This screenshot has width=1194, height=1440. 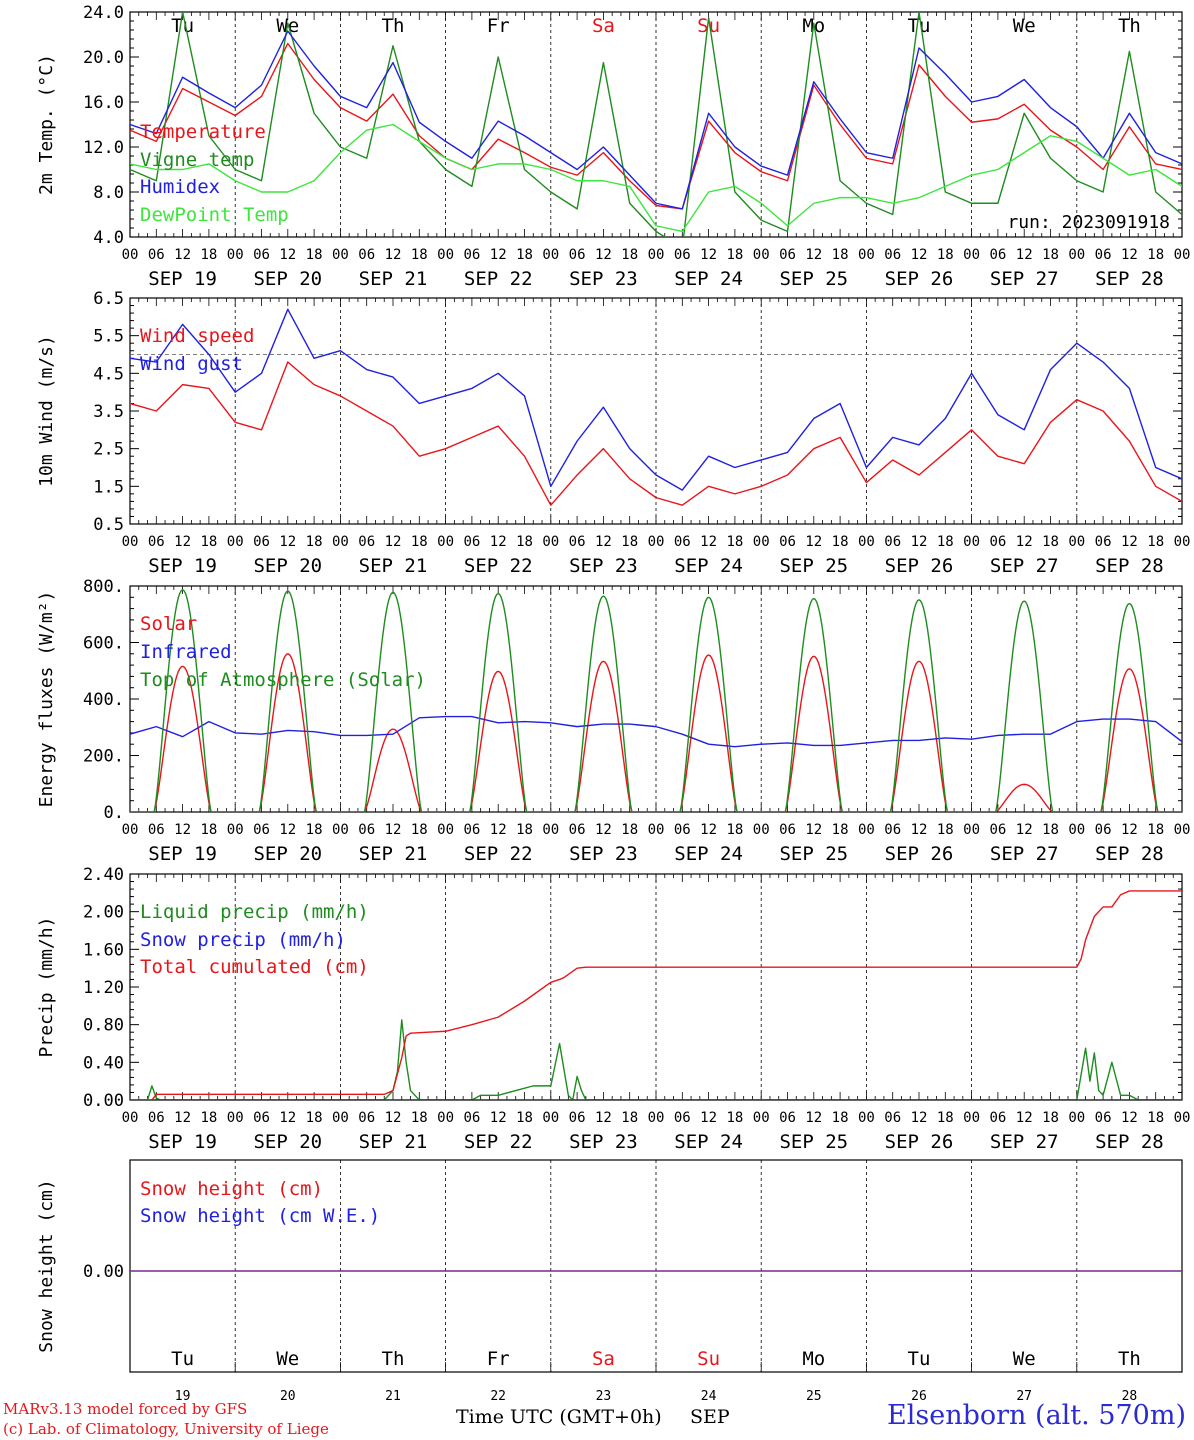 What do you see at coordinates (260, 1216) in the screenshot?
I see `legend-snow-height-cm-w-e: Snow height (cm W.E.)` at bounding box center [260, 1216].